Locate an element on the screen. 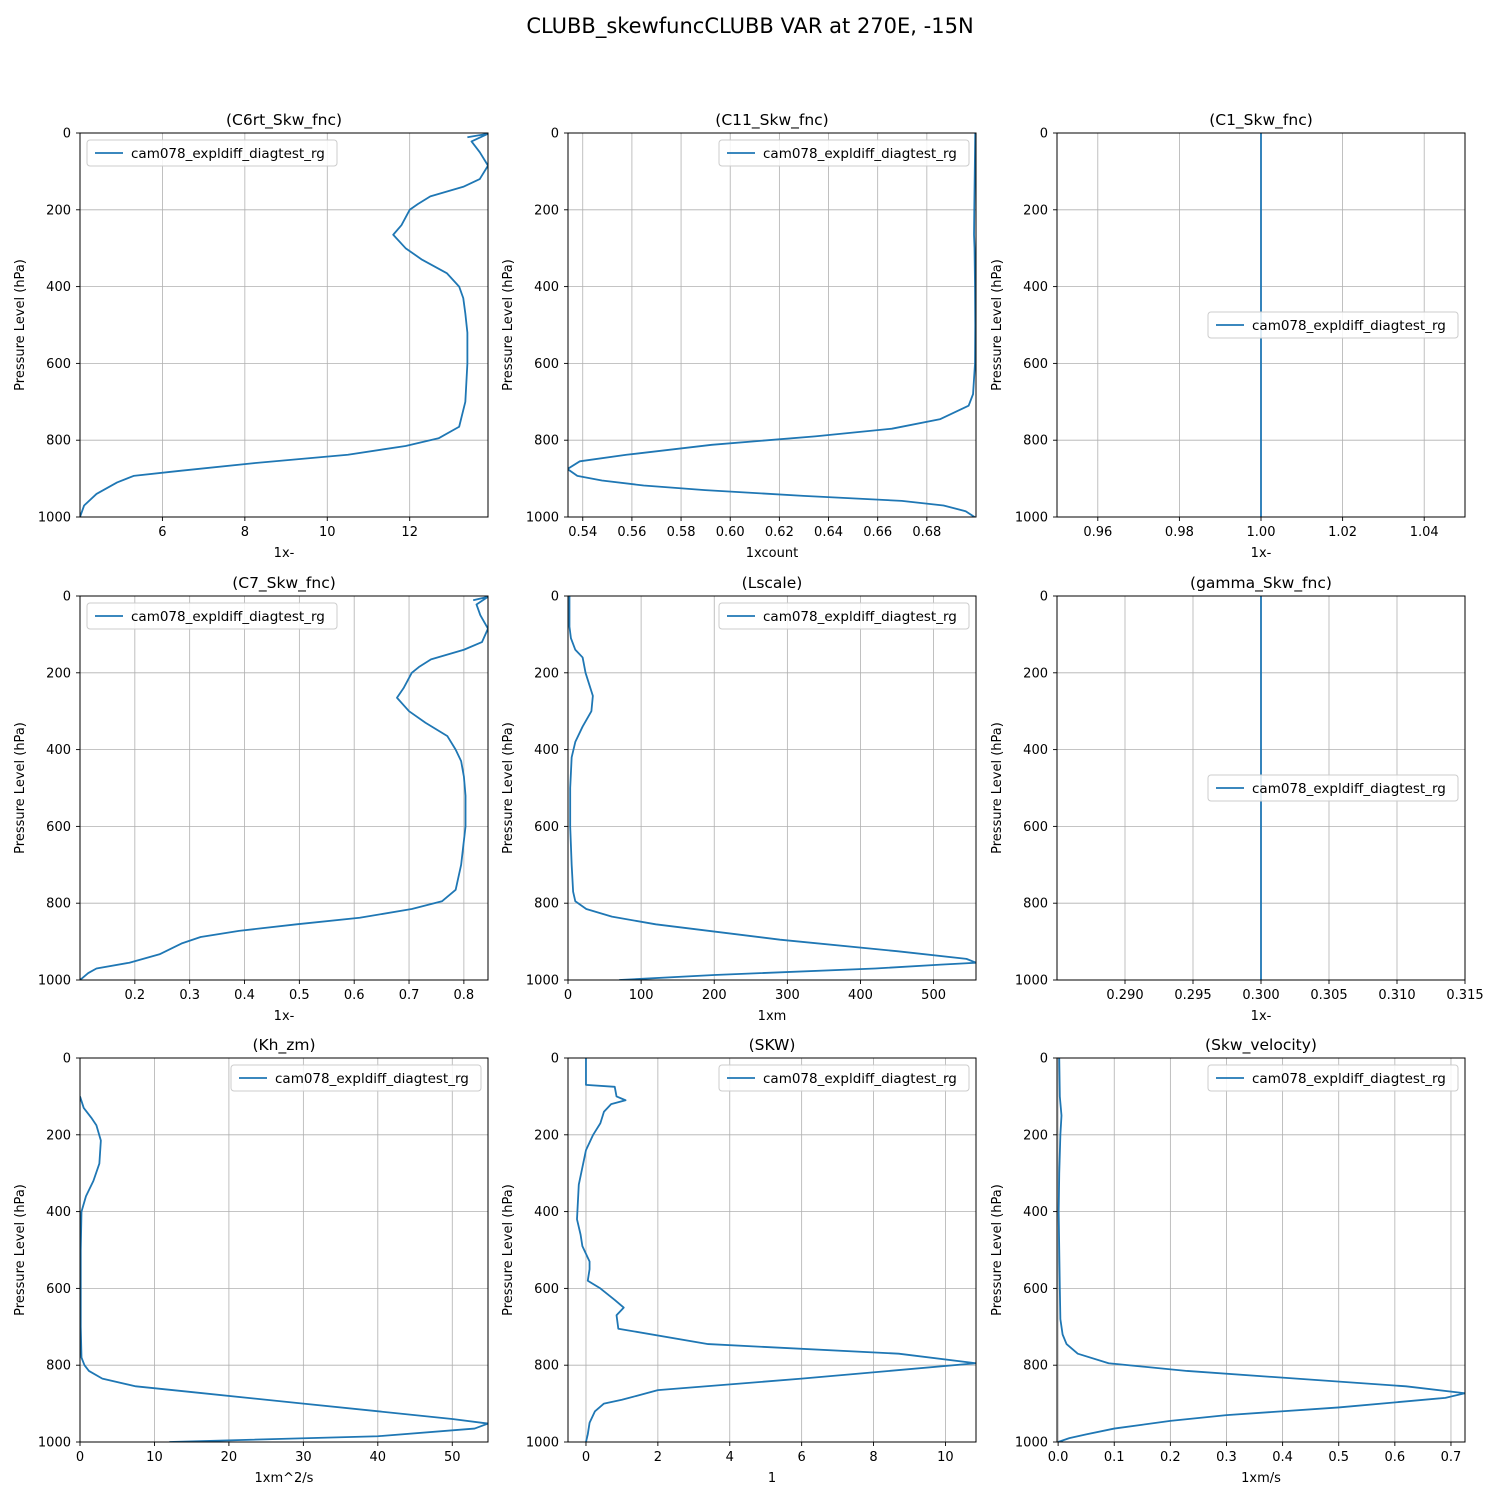 Image resolution: width=1500 pixels, height=1500 pixels. x-tick-label: 0.6 is located at coordinates (354, 995).